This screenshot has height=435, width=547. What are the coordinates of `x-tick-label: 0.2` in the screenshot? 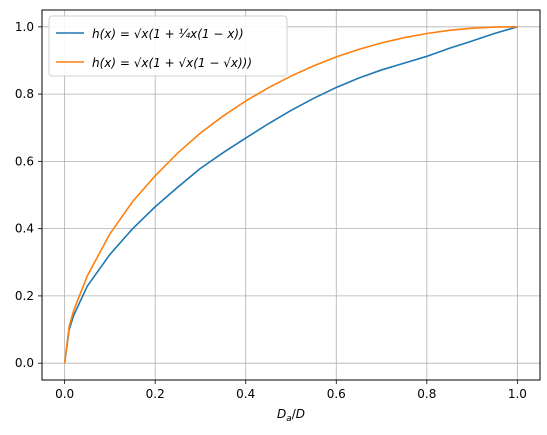 It's located at (155, 394).